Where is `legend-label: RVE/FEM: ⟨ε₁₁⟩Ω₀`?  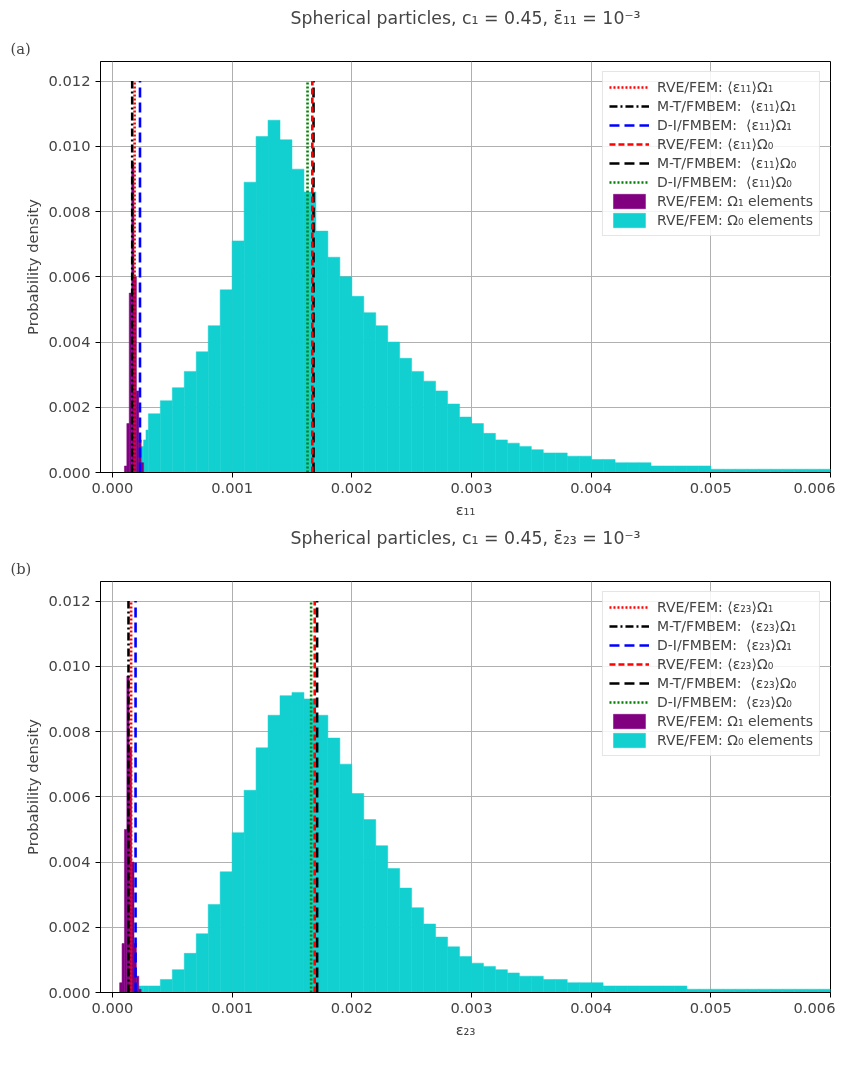 legend-label: RVE/FEM: ⟨ε₁₁⟩Ω₀ is located at coordinates (715, 144).